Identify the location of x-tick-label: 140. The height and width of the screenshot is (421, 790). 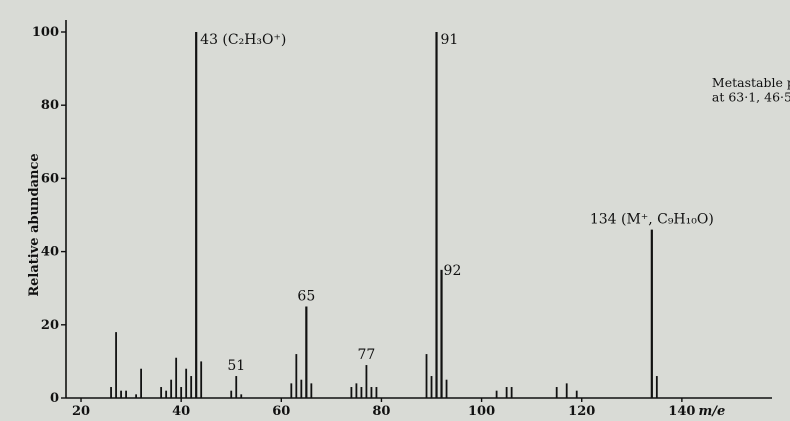
(681, 411).